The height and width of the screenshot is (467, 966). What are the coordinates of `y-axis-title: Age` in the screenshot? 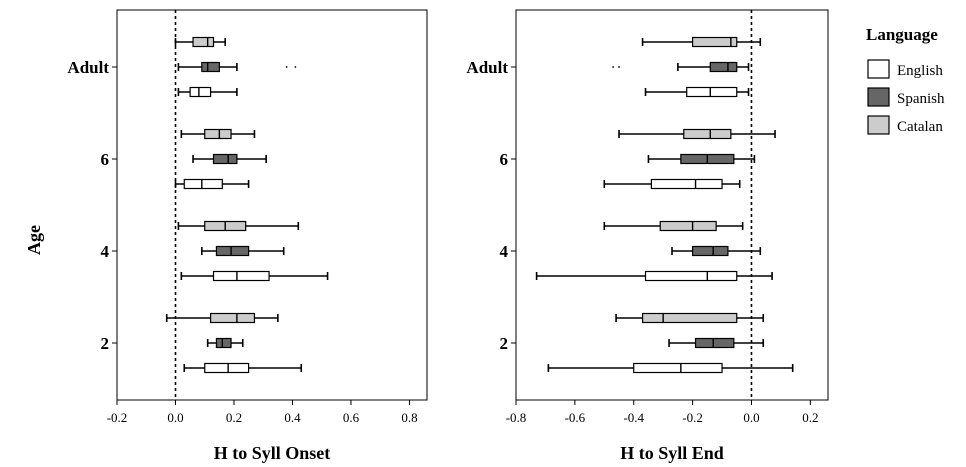 It's located at (34, 240).